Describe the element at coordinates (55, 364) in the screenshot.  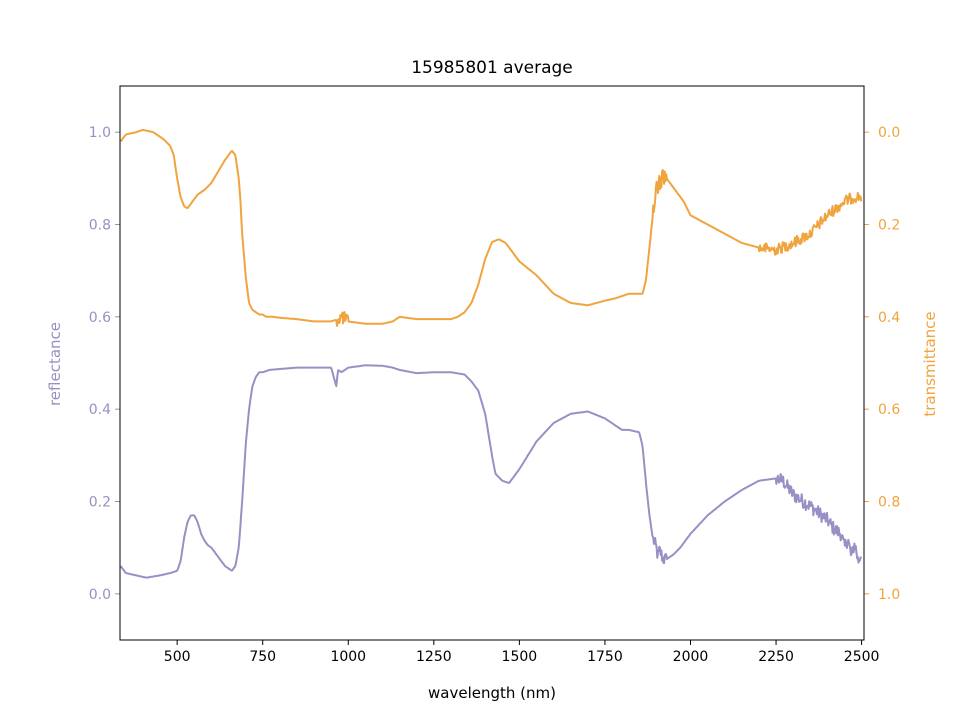
I see `left-y-axis-label: reflectance` at that location.